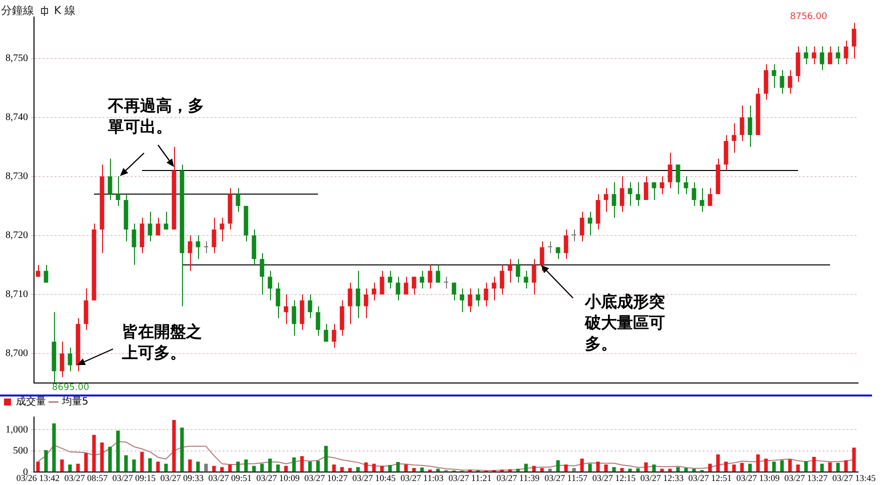  Describe the element at coordinates (854, 477) in the screenshot. I see `x-tick-label: 03/27 13:45` at that location.